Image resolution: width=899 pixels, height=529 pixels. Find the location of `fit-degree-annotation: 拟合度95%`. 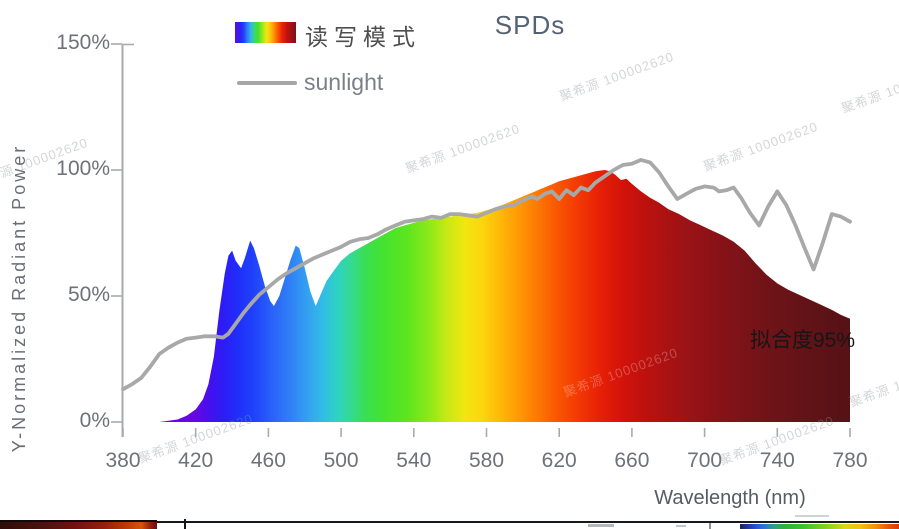

fit-degree-annotation: 拟合度95% is located at coordinates (803, 340).